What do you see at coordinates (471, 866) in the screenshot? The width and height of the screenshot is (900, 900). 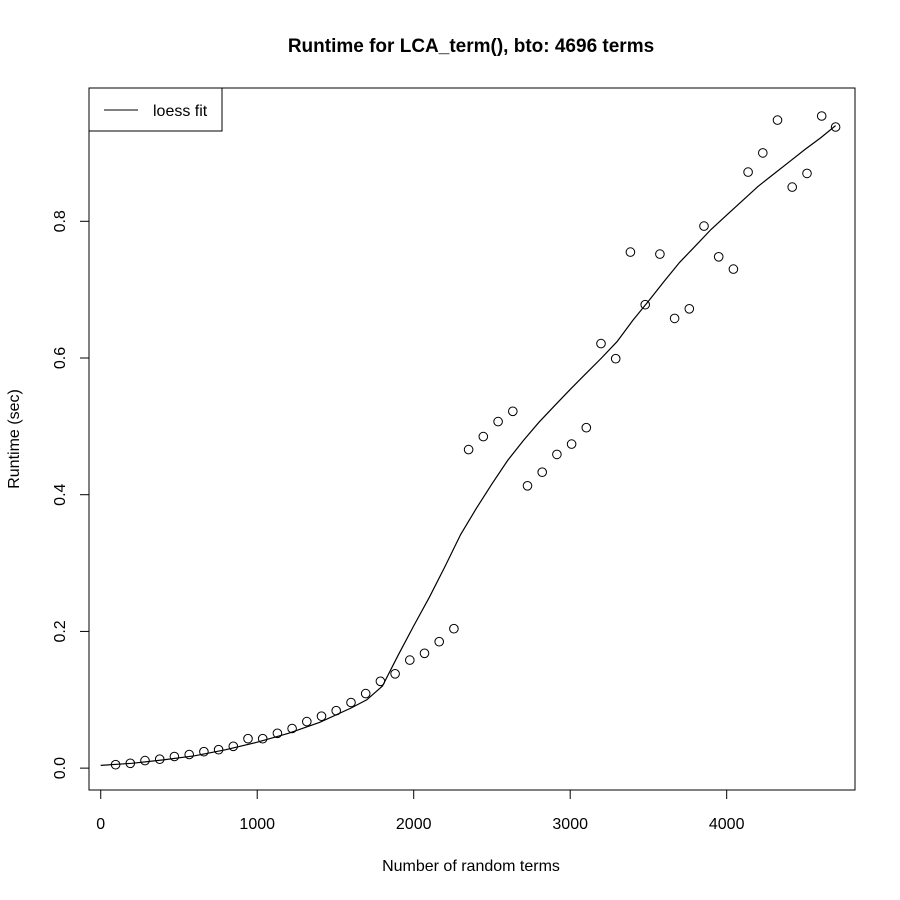 I see `x-axis-label: Number of random terms` at bounding box center [471, 866].